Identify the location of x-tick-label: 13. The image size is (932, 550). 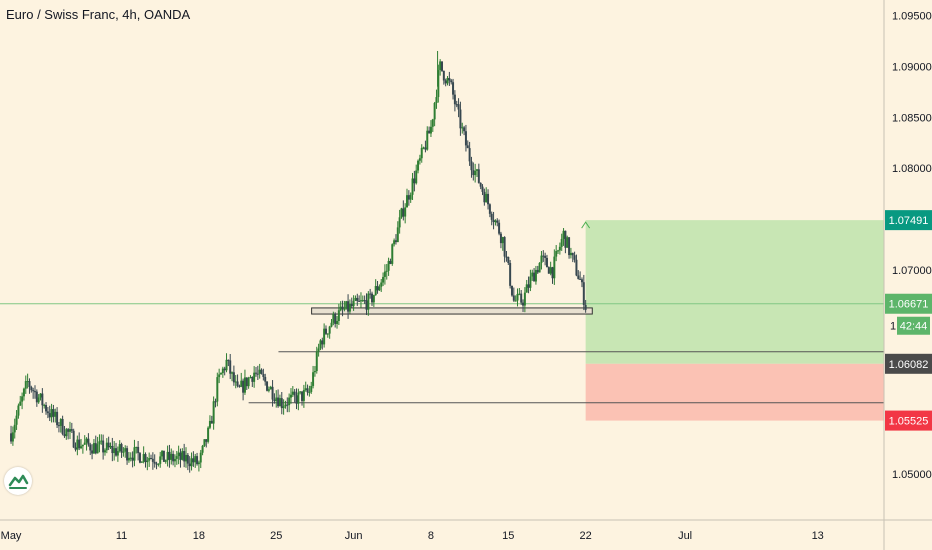
(818, 536).